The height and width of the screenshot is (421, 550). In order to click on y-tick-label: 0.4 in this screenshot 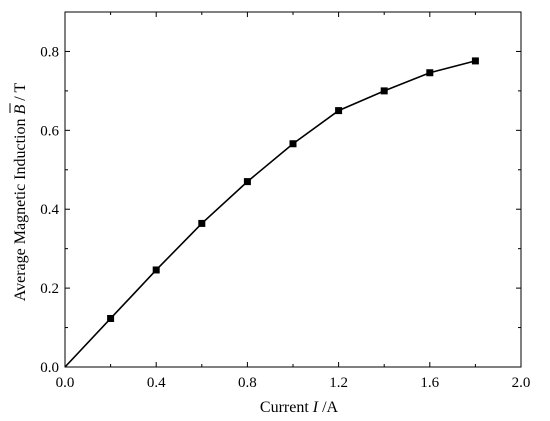, I will do `click(49, 210)`.